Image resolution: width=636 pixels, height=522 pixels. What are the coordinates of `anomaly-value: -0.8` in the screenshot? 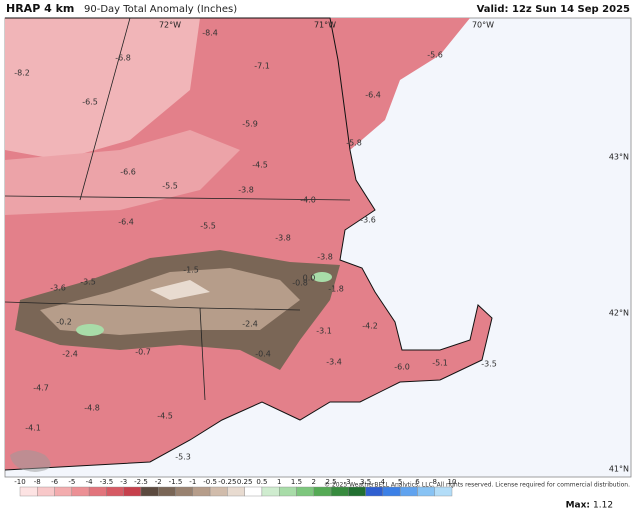 It's located at (300, 283).